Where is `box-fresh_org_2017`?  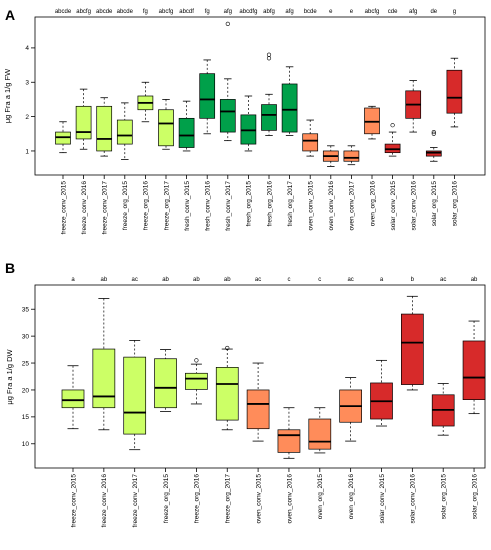
box-fresh_org_2017 is located at coordinates (289, 108).